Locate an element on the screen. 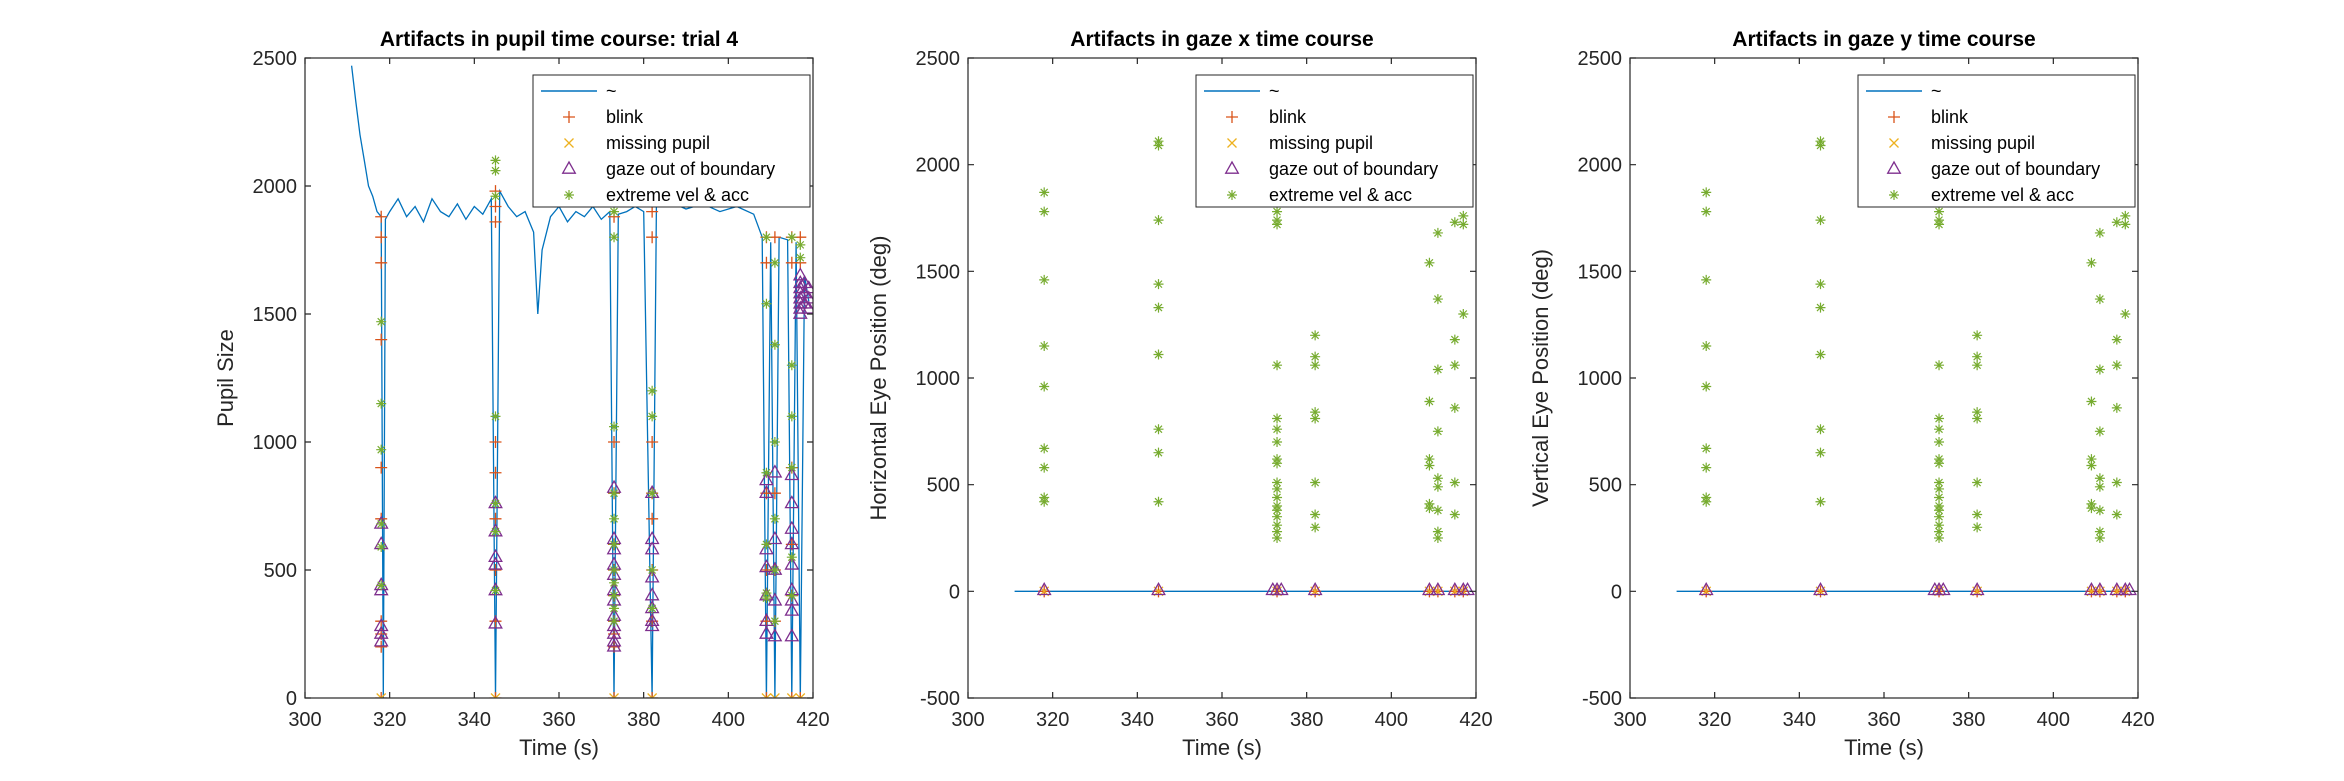  y-tick-label: 1000 is located at coordinates (1600, 379).